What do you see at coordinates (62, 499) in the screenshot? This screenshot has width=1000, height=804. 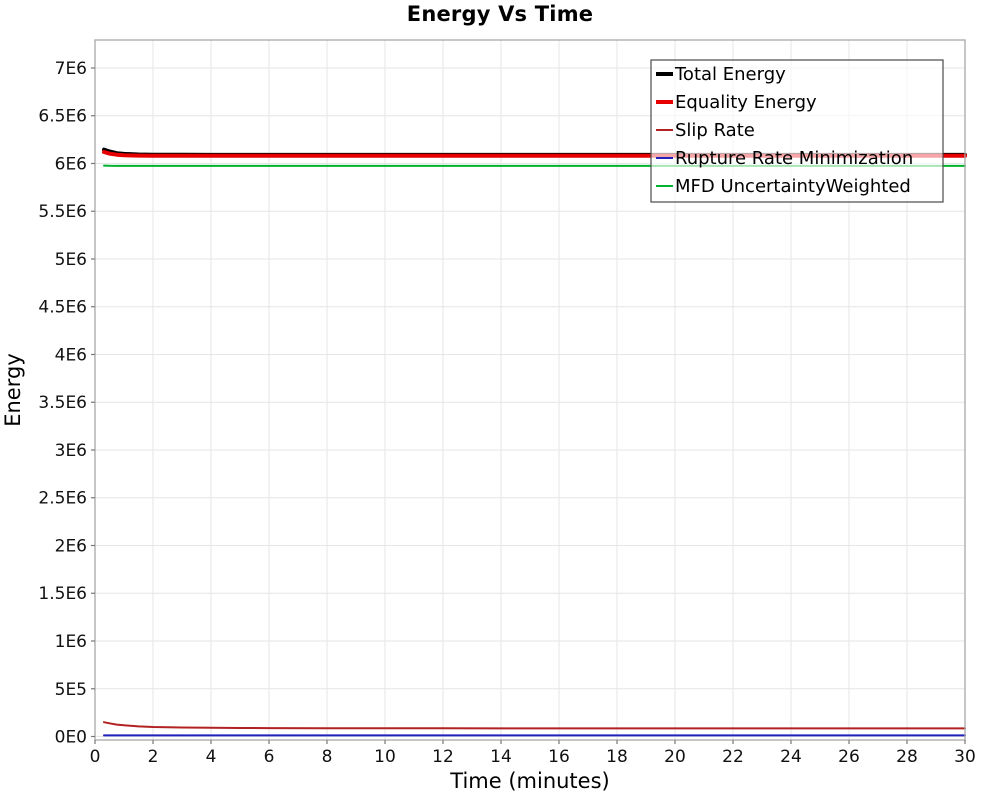 I see `y-tick-label: 2.5E6` at bounding box center [62, 499].